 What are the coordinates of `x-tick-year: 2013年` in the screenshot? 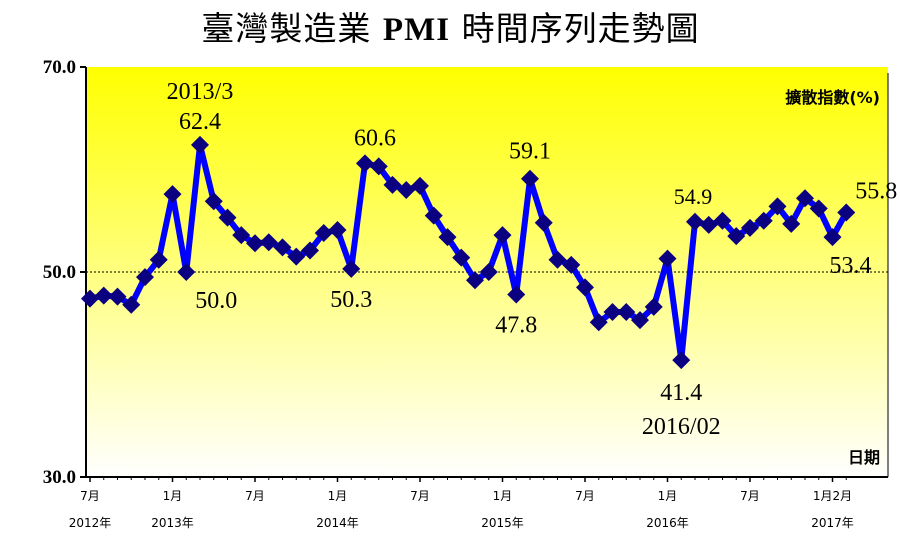 It's located at (172, 523).